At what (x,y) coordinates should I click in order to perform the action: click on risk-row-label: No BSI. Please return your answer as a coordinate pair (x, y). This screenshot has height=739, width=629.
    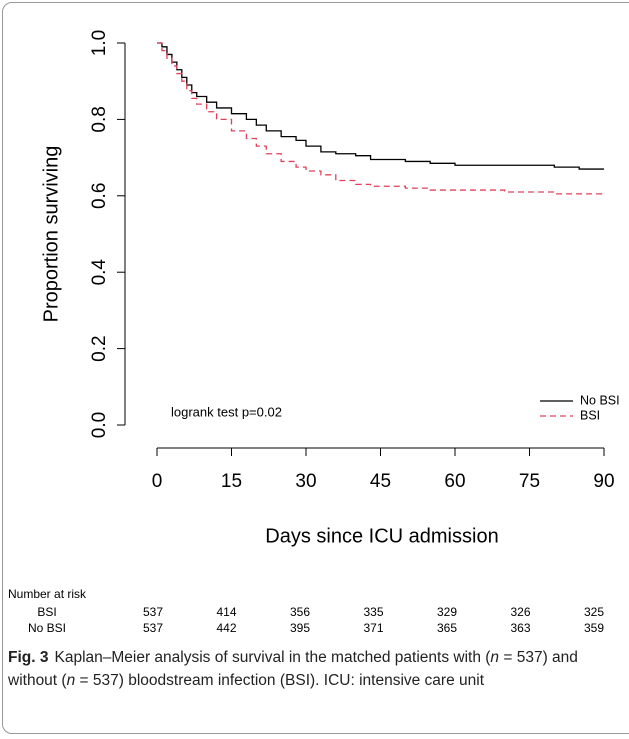
    Looking at the image, I should click on (47, 628).